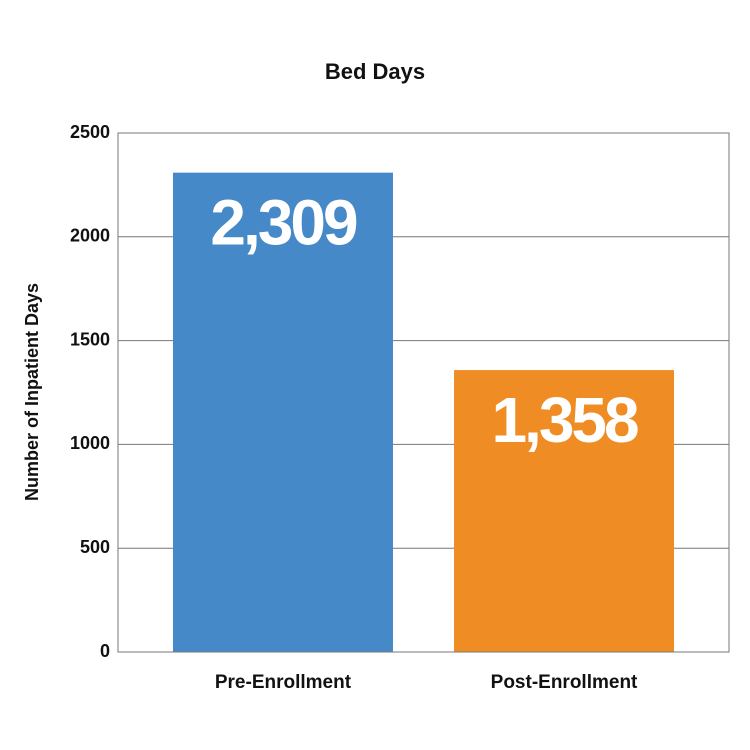  I want to click on value-label: 2,309, so click(283, 223).